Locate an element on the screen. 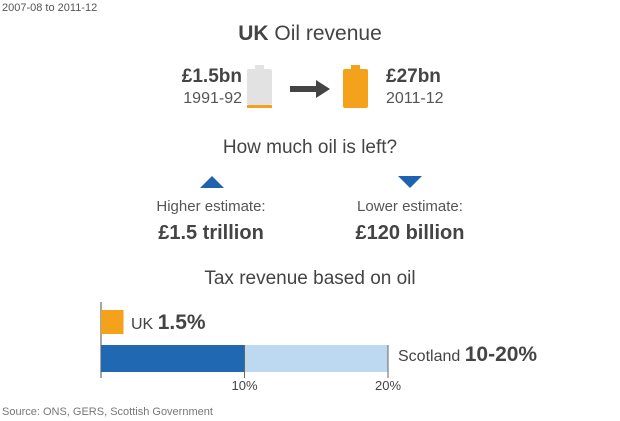 This screenshot has width=620, height=421. uk-series-label: UK 1.5% is located at coordinates (168, 323).